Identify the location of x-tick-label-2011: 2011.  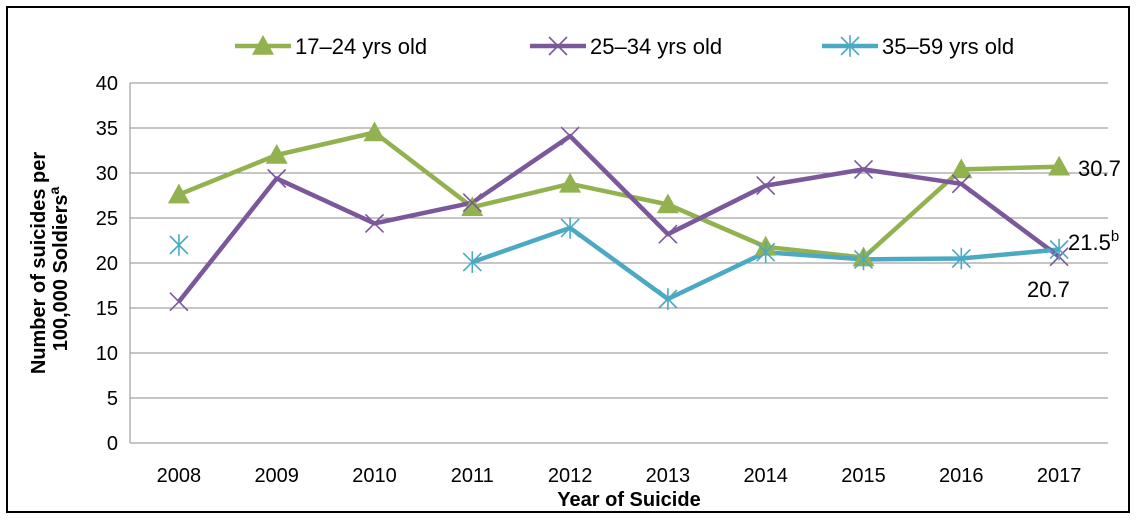
(472, 476).